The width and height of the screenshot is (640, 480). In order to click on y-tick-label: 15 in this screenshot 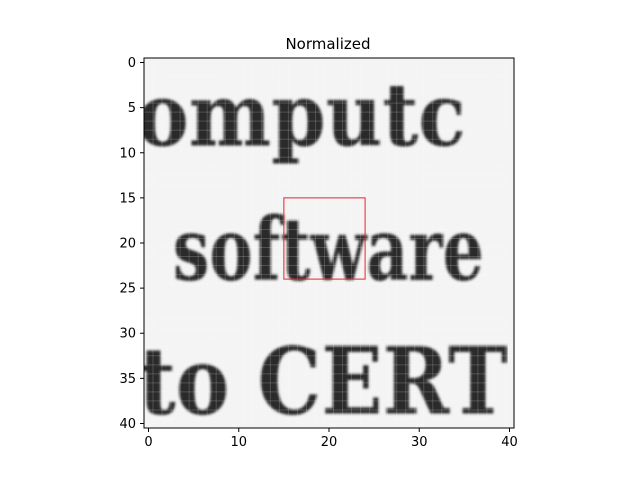, I will do `click(127, 198)`.